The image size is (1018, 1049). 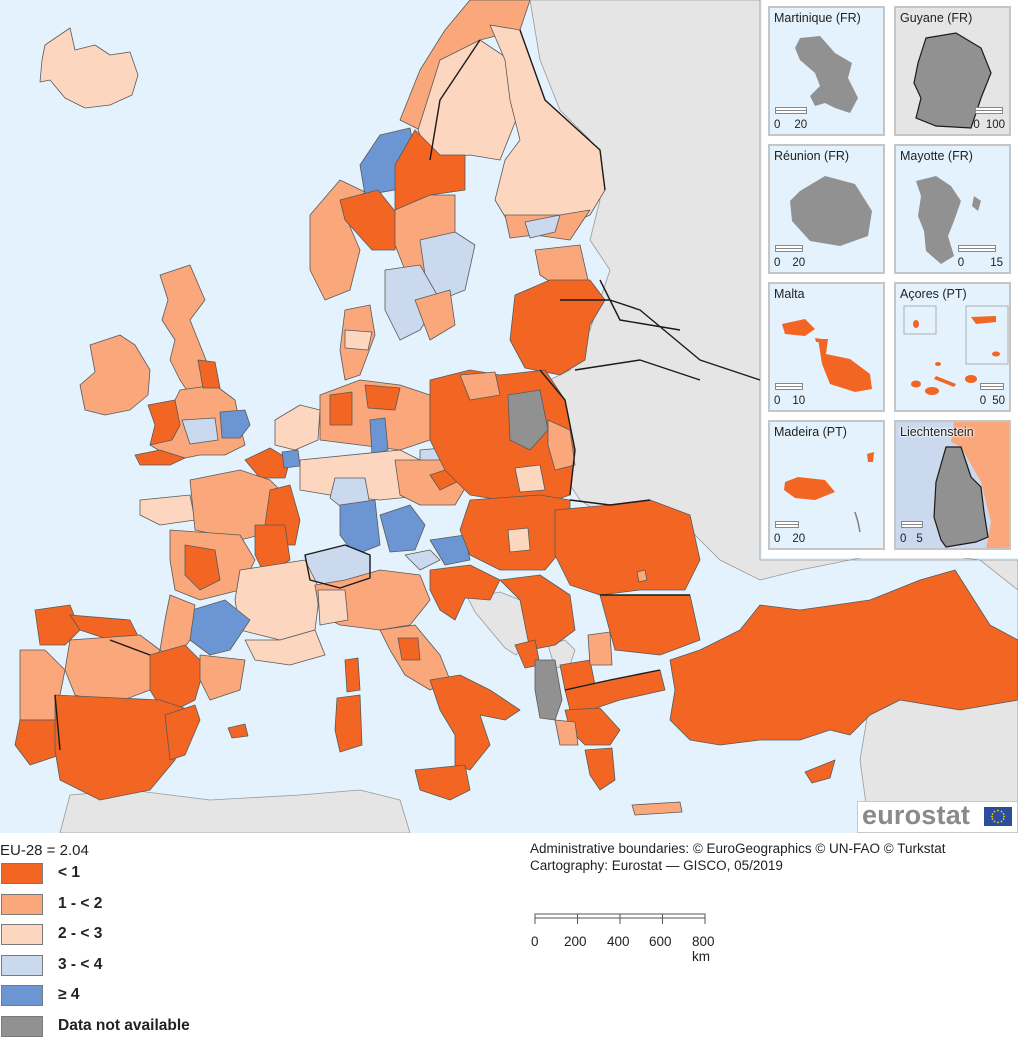 I want to click on inset-title: Liechtenstein, so click(x=937, y=432).